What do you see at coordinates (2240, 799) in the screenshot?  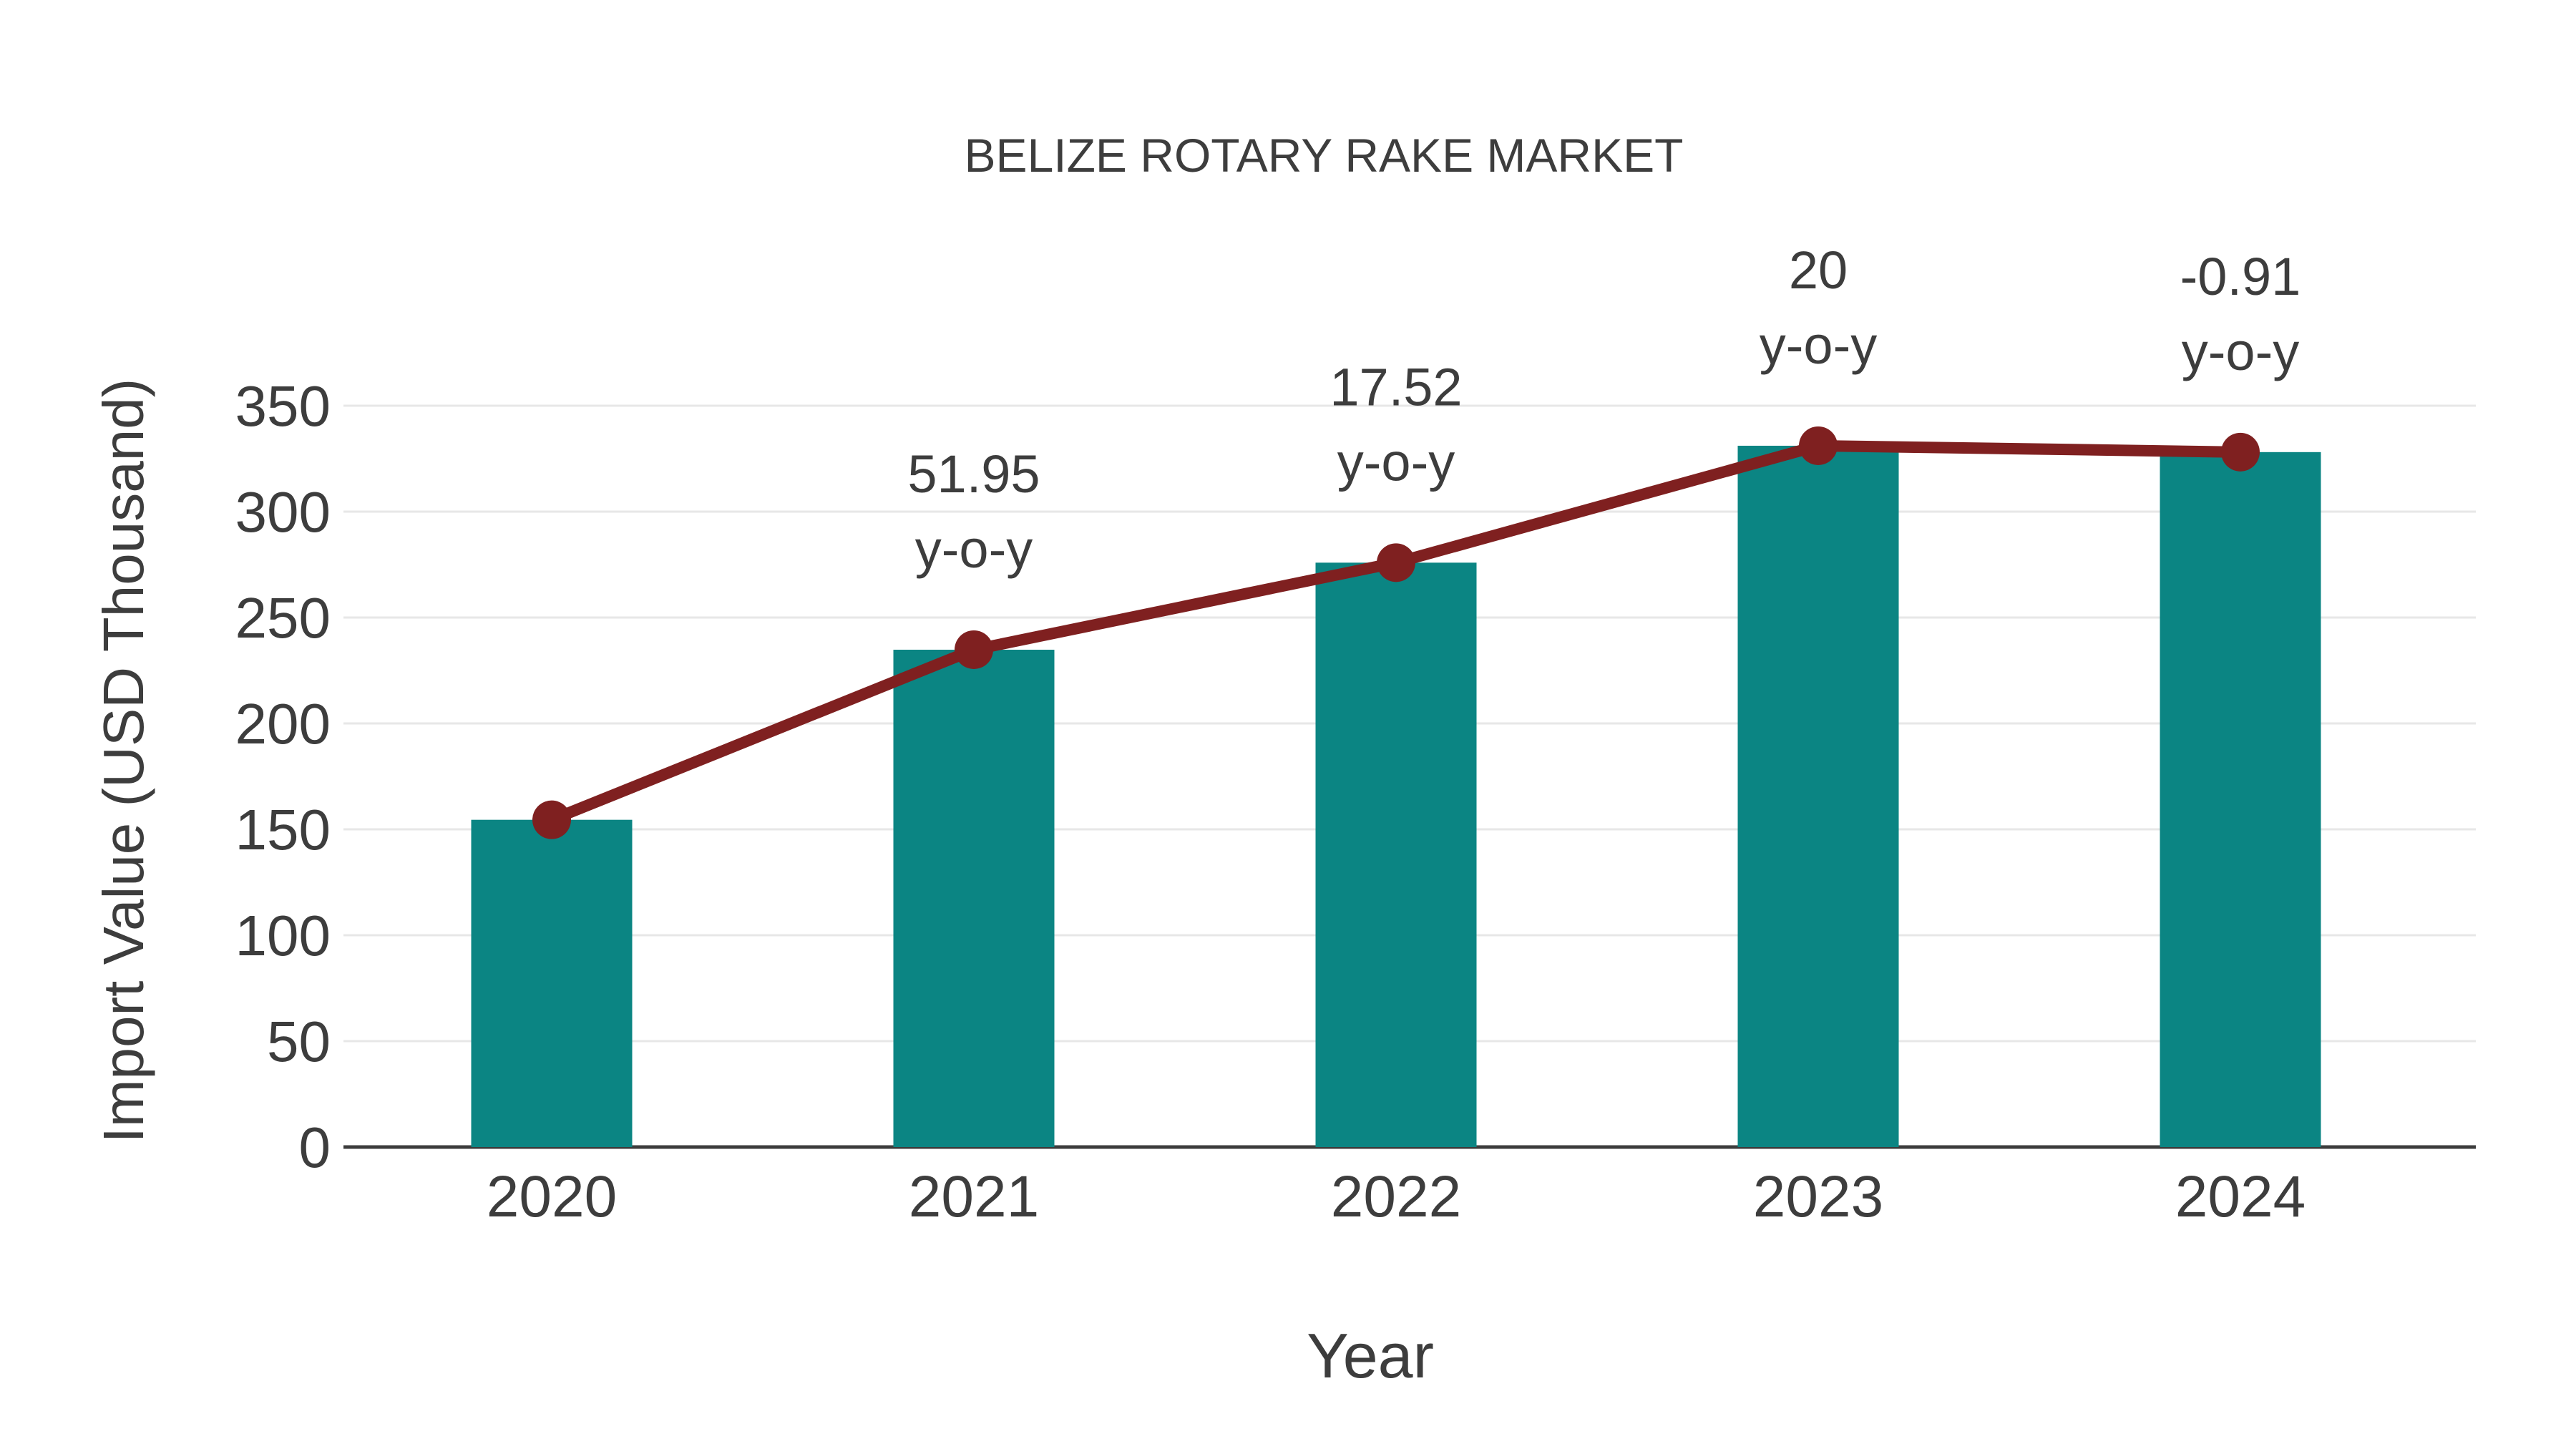 I see `bar-2024` at bounding box center [2240, 799].